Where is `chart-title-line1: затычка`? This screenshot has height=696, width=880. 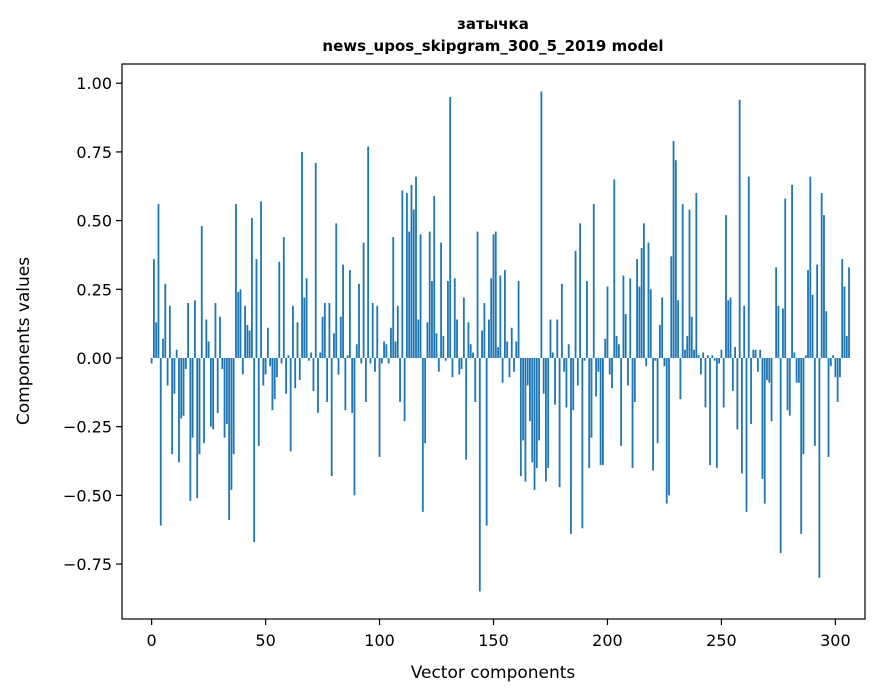
chart-title-line1: затычка is located at coordinates (493, 24).